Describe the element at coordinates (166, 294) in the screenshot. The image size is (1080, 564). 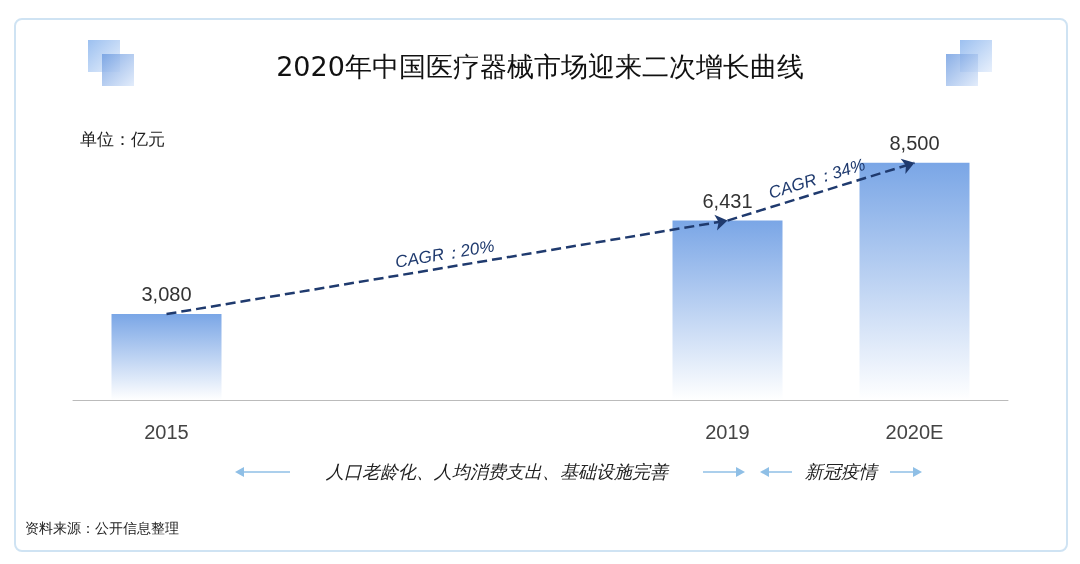
I see `data-label: 3,080` at that location.